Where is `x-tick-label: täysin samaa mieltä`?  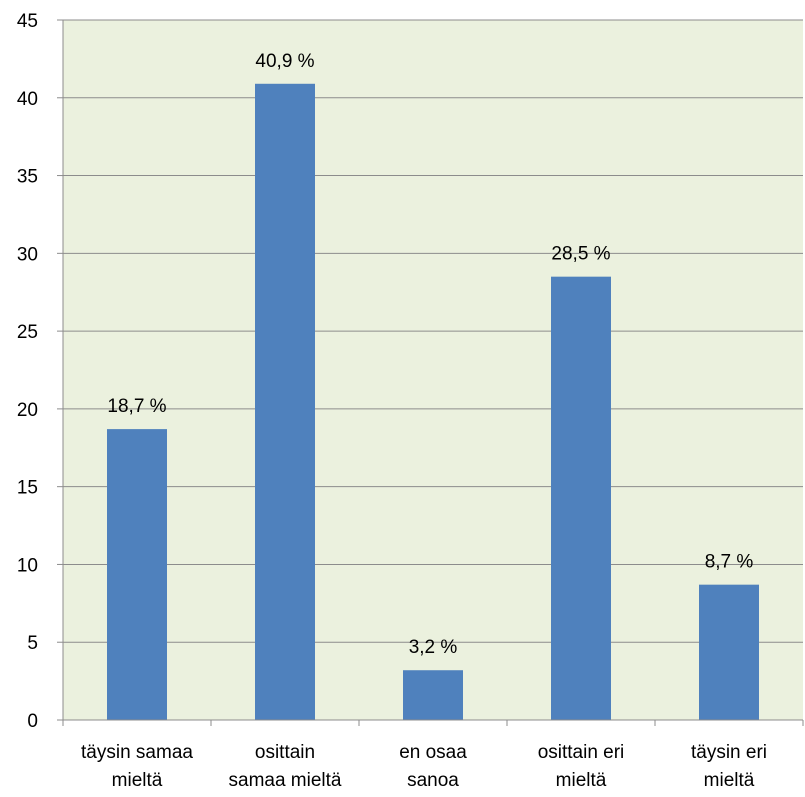
x-tick-label: täysin samaa mieltä is located at coordinates (137, 766).